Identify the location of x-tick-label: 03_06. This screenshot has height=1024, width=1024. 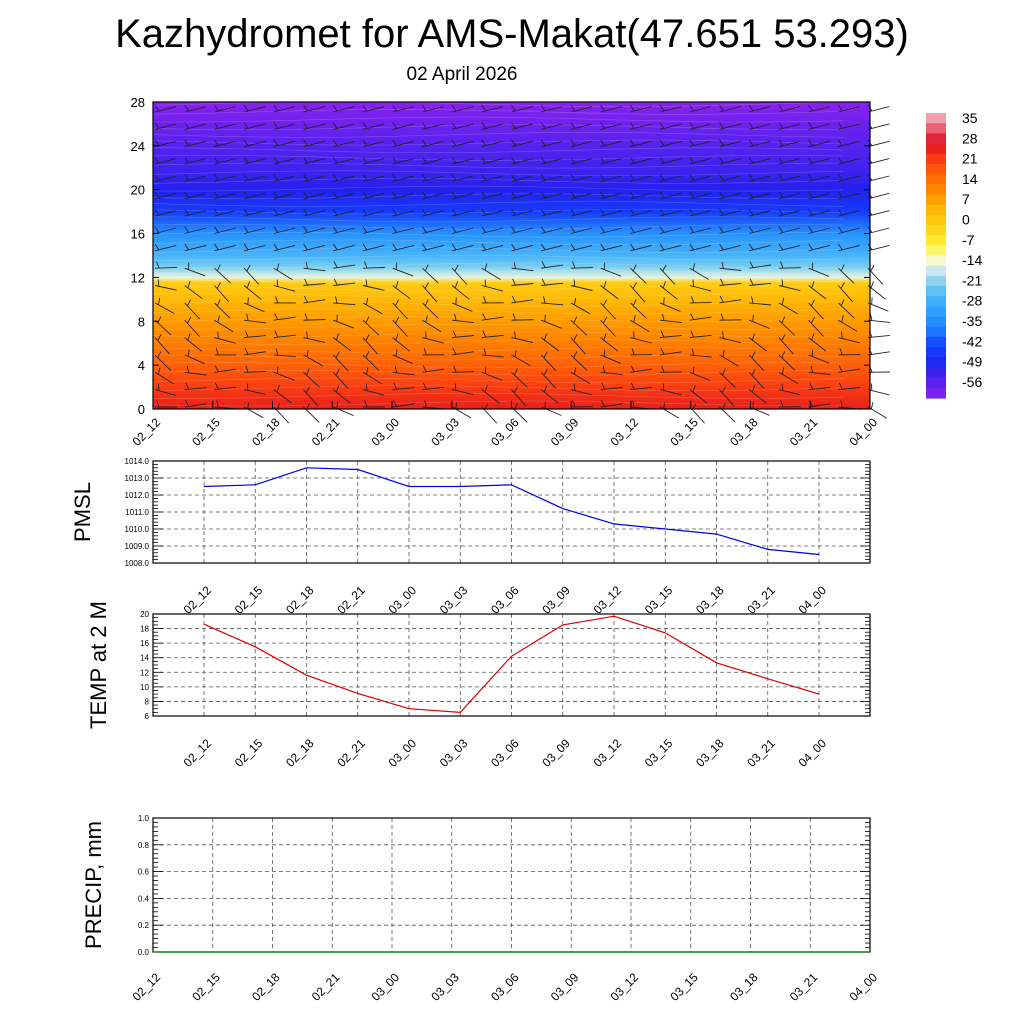
(505, 987).